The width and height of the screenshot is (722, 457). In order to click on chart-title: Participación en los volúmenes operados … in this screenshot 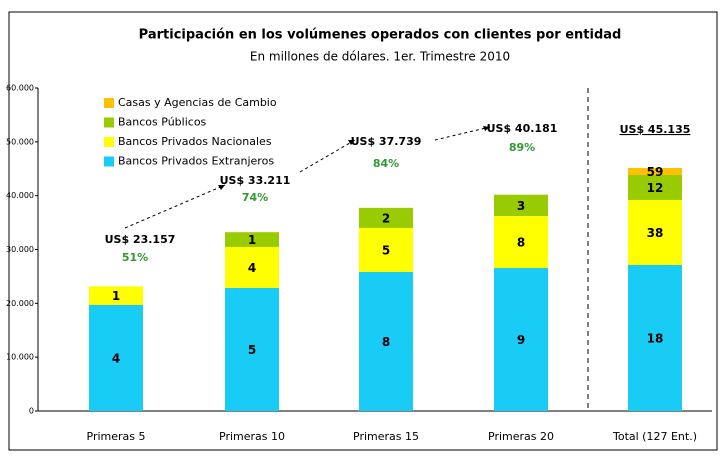, I will do `click(380, 35)`.